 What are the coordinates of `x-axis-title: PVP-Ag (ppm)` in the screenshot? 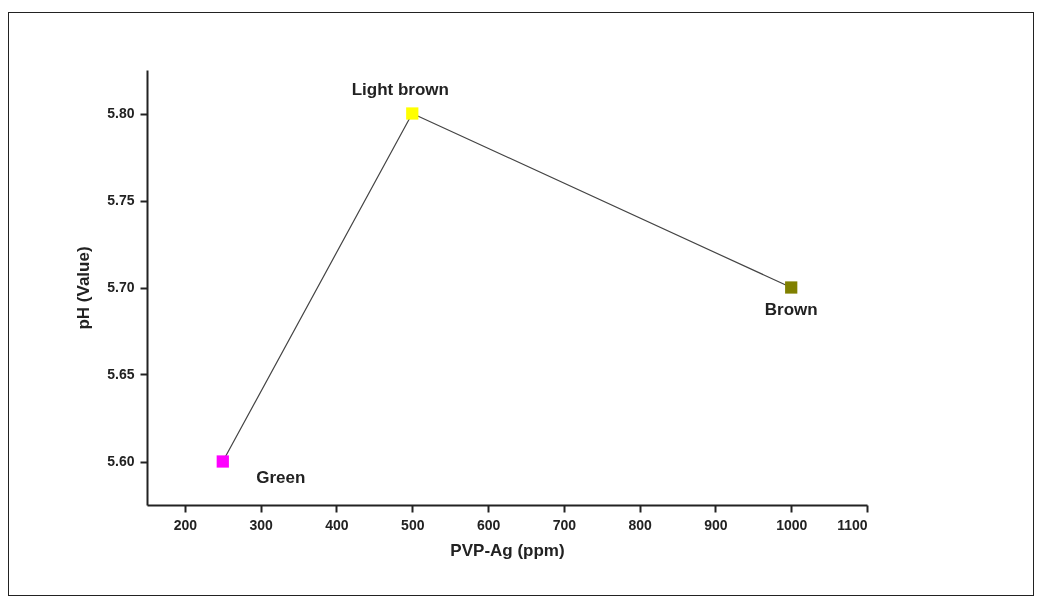 It's located at (507, 550).